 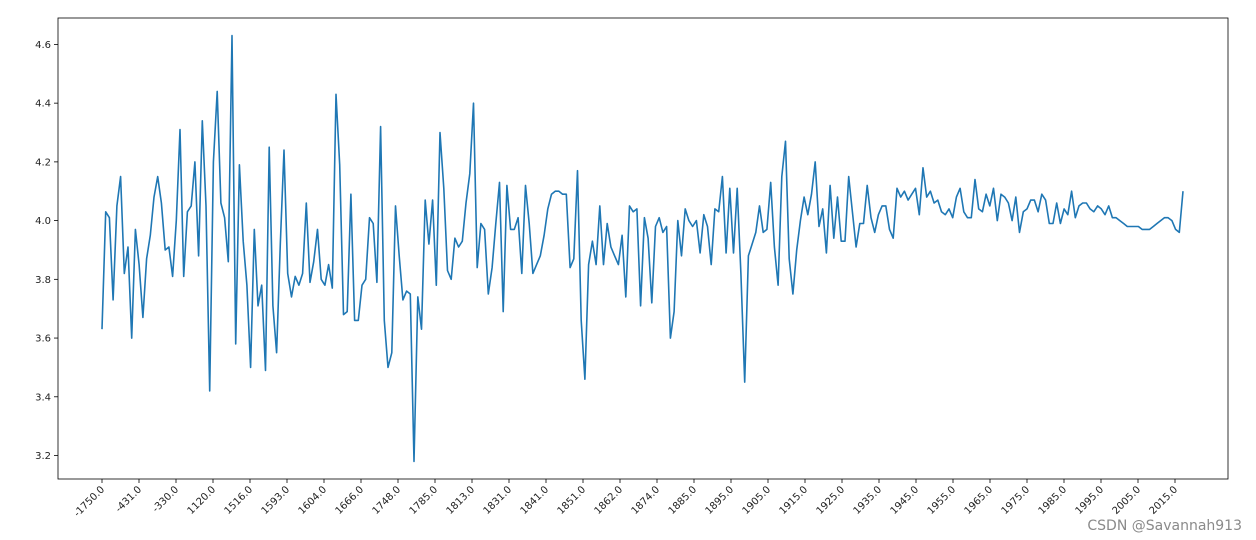 I want to click on x-tick-label: 1841.0, so click(x=535, y=500).